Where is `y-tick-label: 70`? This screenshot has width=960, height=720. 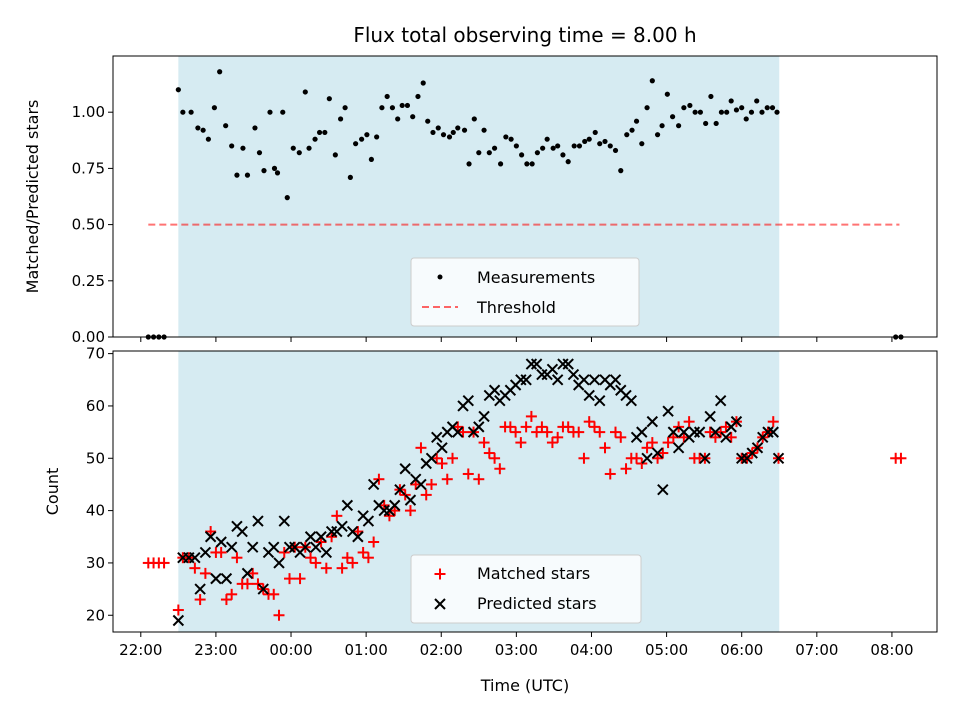
y-tick-label: 70 is located at coordinates (95, 354).